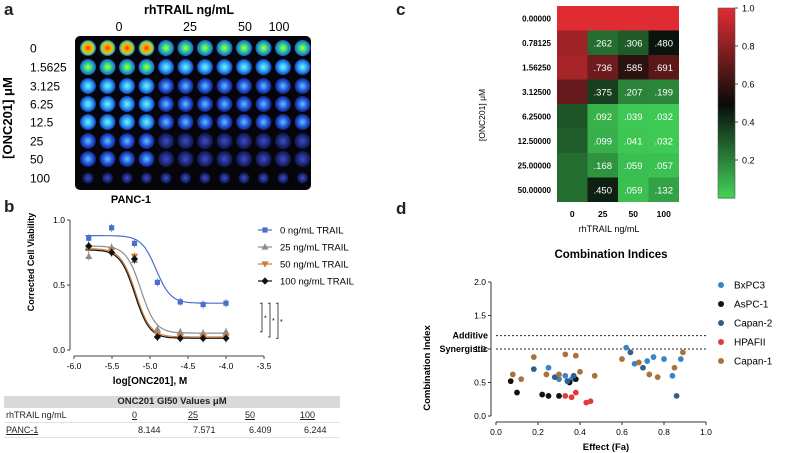 This screenshot has height=453, width=800. Describe the element at coordinates (401, 208) in the screenshot. I see `panel-label-d: d` at that location.